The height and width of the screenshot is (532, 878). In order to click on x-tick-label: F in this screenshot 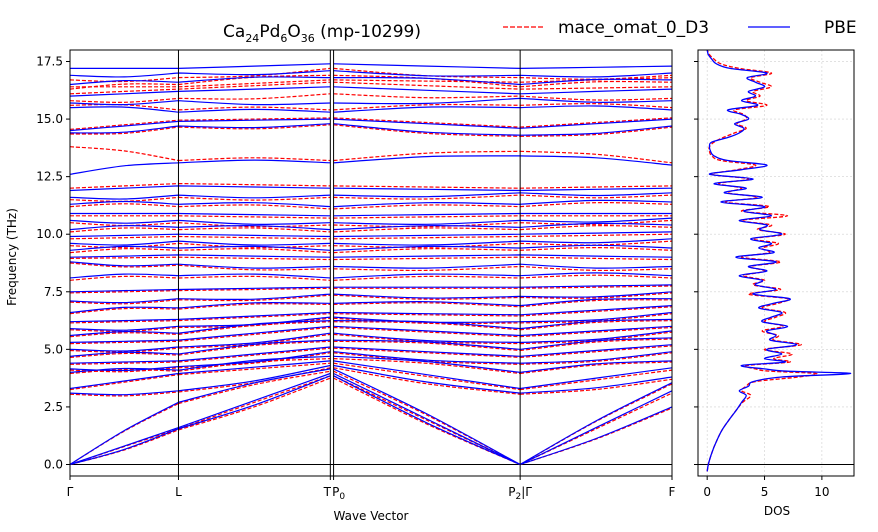, I will do `click(672, 492)`.